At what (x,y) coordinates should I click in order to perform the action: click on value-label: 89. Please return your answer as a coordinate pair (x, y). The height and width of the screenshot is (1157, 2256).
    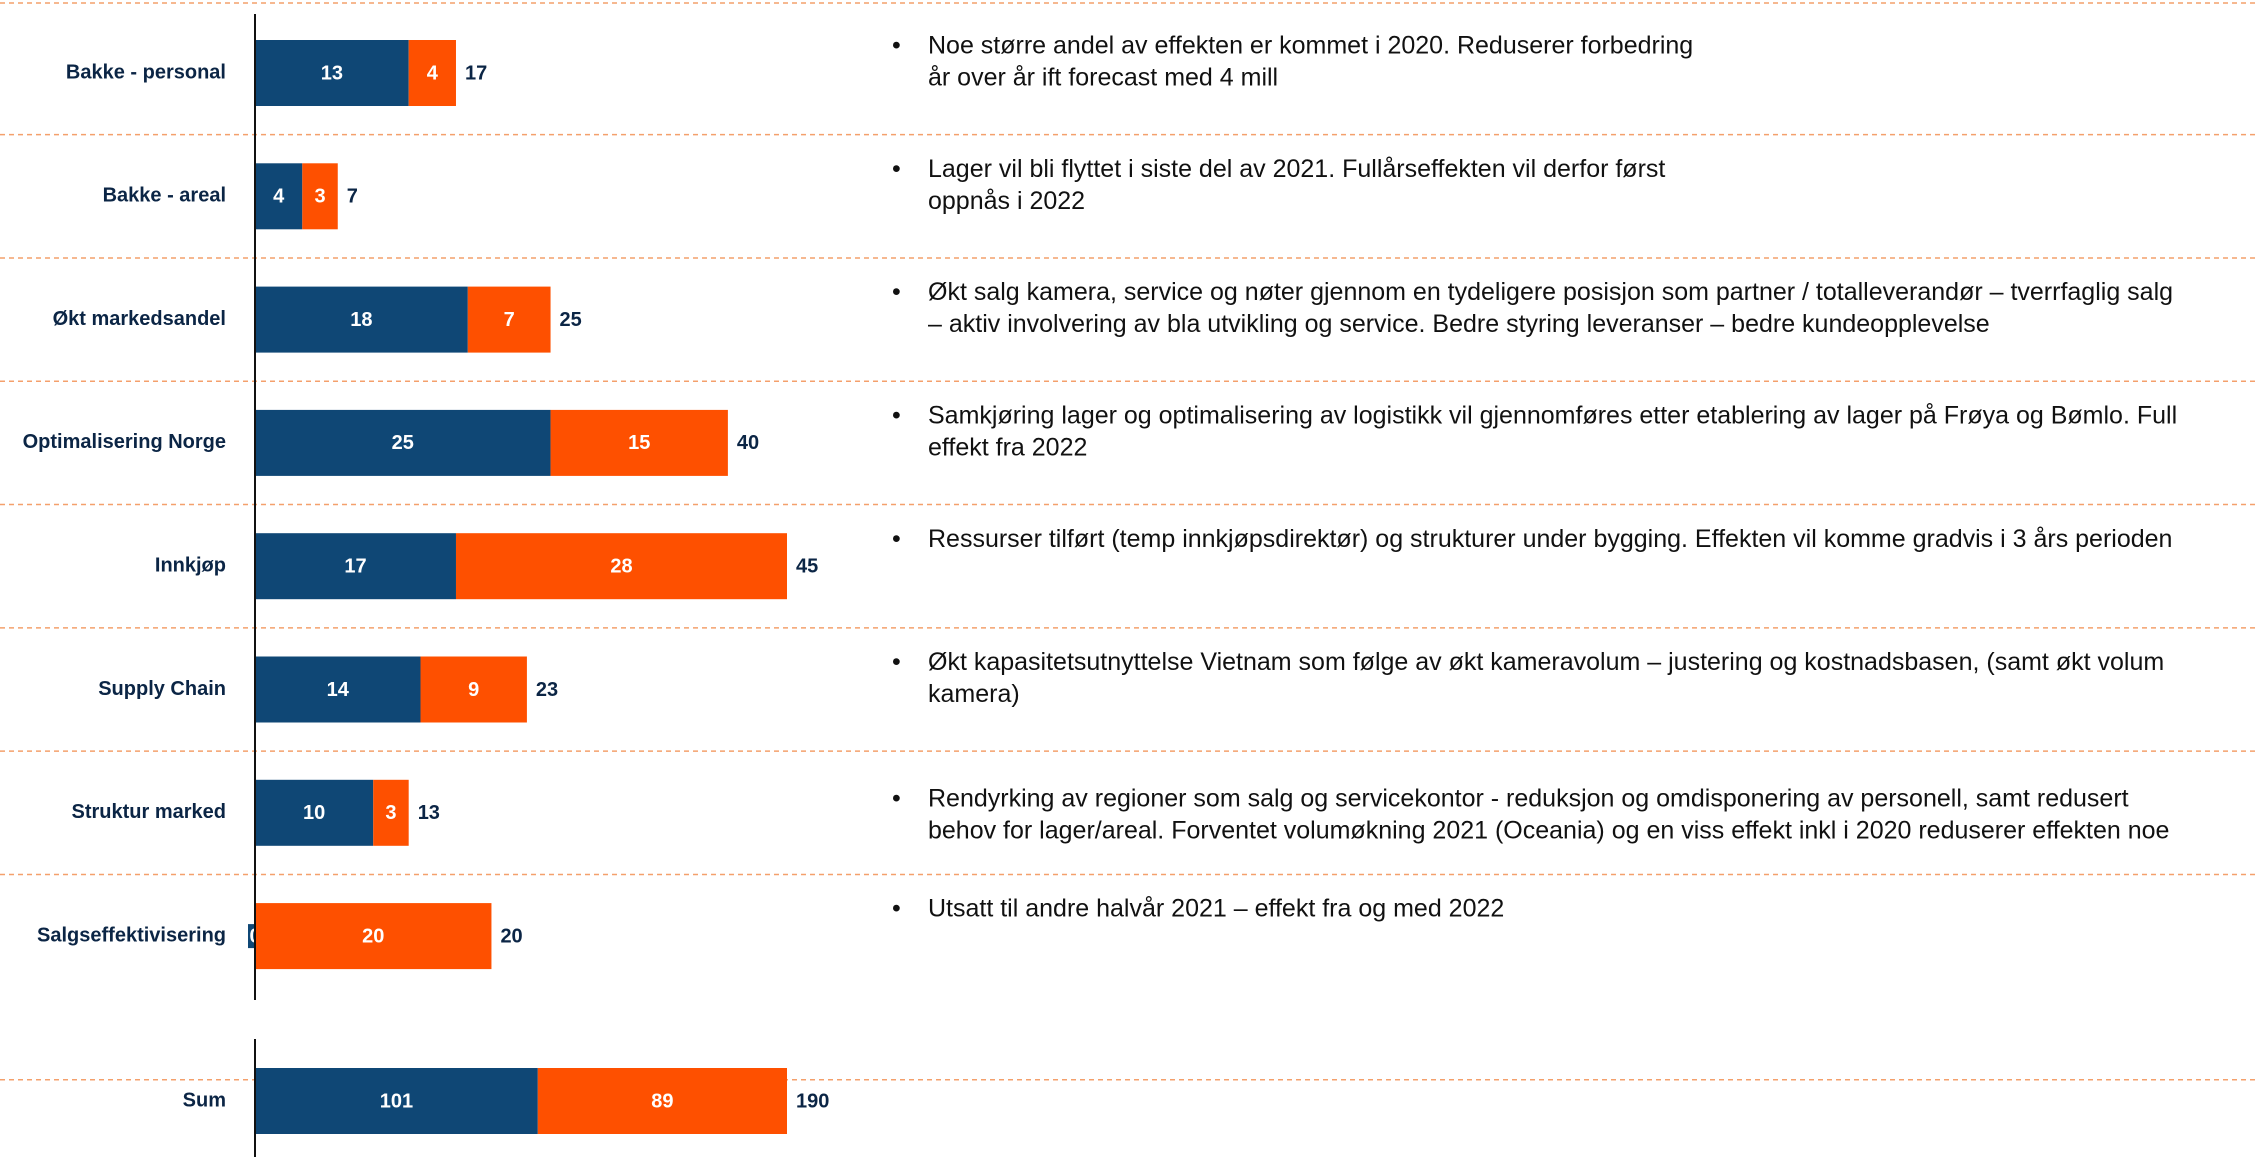
    Looking at the image, I should click on (662, 1101).